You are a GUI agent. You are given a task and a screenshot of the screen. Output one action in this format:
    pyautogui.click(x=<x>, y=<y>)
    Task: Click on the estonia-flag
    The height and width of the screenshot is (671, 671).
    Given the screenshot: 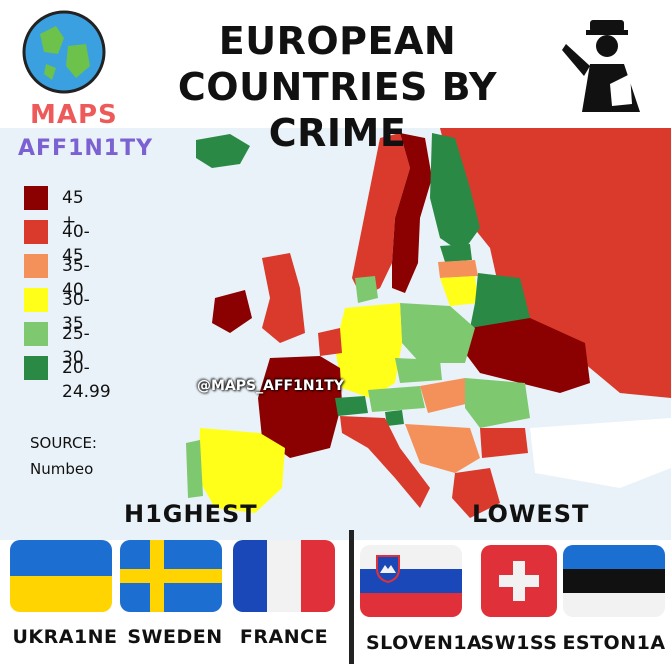 What is the action you would take?
    pyautogui.click(x=614, y=581)
    